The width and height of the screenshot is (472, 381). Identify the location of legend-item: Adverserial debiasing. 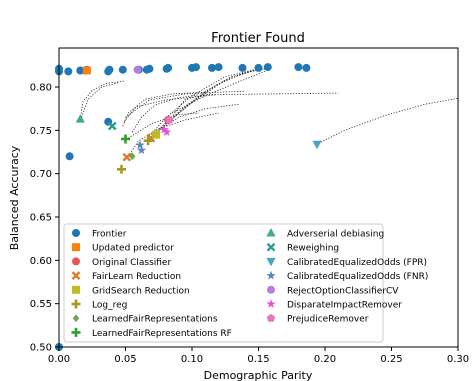
(325, 234).